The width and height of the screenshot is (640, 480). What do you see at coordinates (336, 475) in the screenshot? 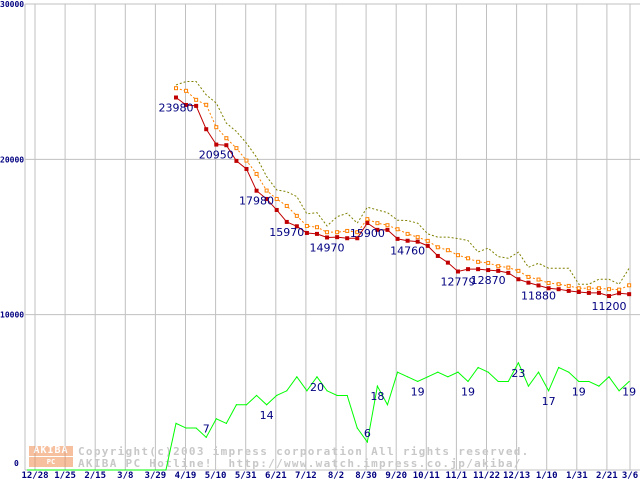
I see `x-tick-label: 8/2` at bounding box center [336, 475].